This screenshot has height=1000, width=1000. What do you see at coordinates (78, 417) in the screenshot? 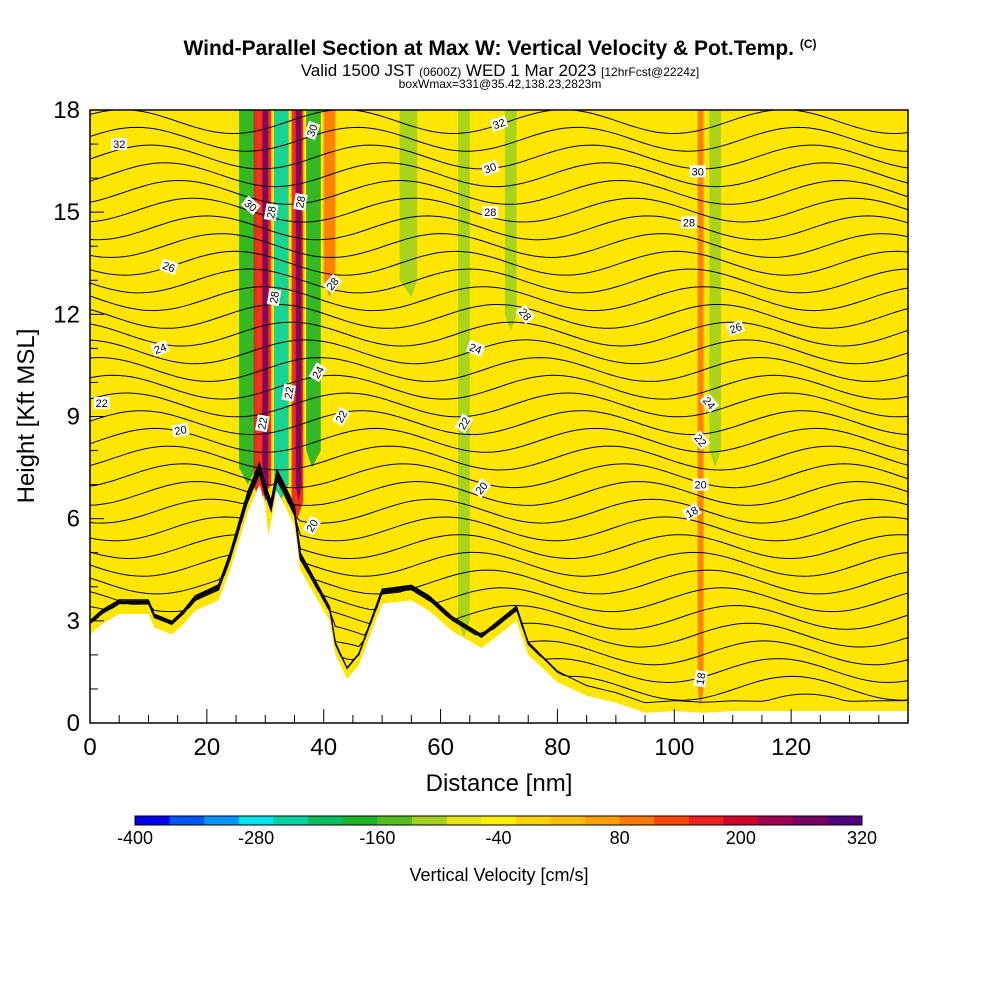
I see `y-axis: 0 3 6 9 12 15 18` at bounding box center [78, 417].